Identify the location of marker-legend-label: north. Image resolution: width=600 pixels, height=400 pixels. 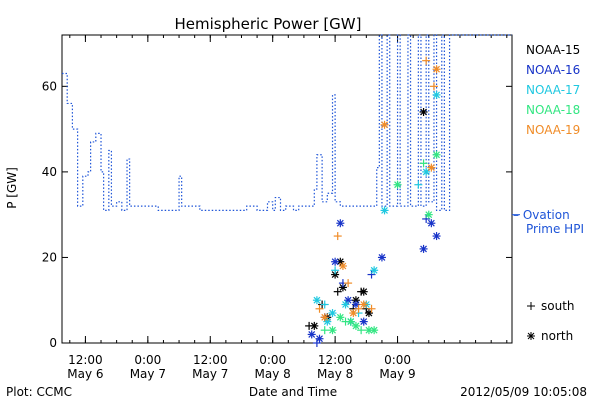
(557, 336).